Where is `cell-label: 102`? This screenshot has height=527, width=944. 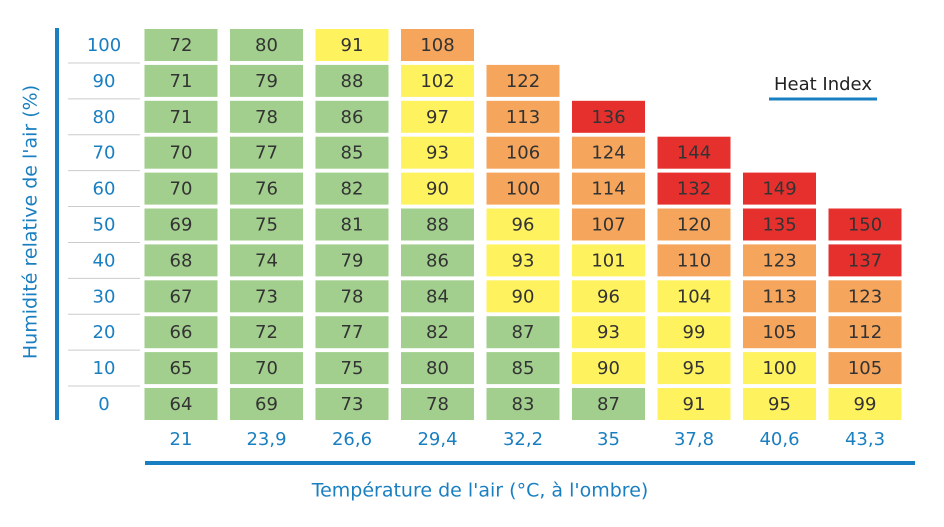 cell-label: 102 is located at coordinates (437, 81).